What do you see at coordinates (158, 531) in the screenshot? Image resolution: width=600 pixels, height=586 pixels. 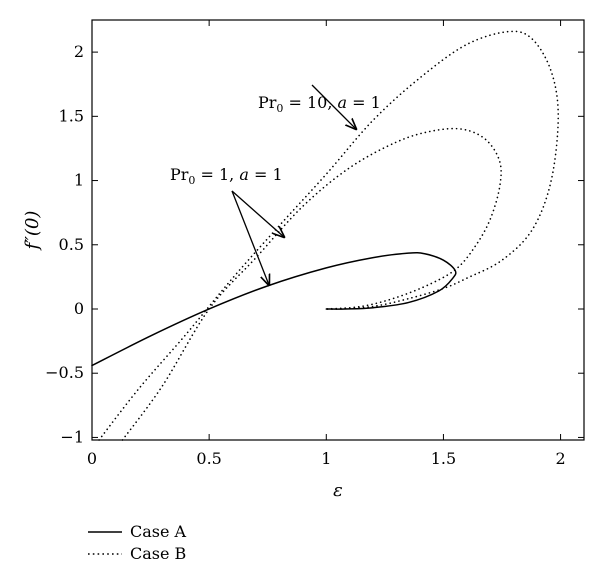 I see `legend-case-a-label: Case A` at bounding box center [158, 531].